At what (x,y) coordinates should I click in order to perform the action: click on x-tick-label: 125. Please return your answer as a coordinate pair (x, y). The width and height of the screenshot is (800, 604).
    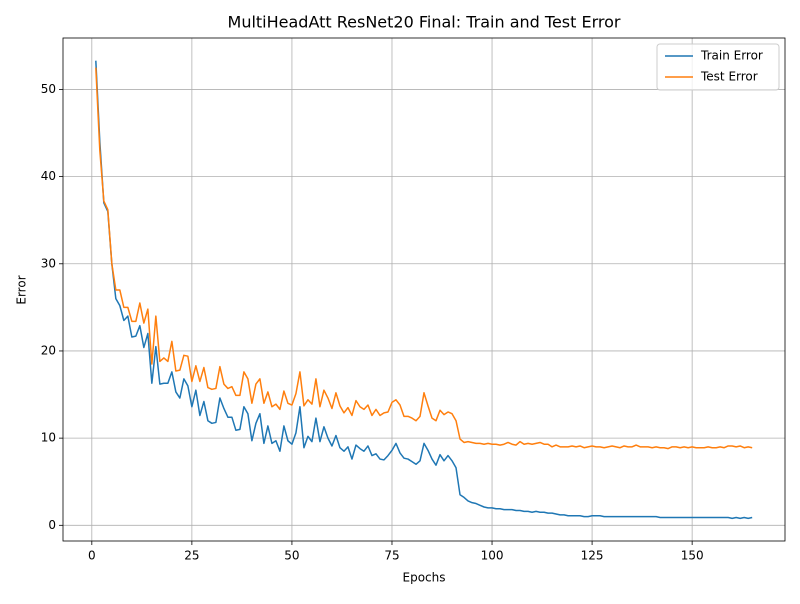
    Looking at the image, I should click on (592, 556).